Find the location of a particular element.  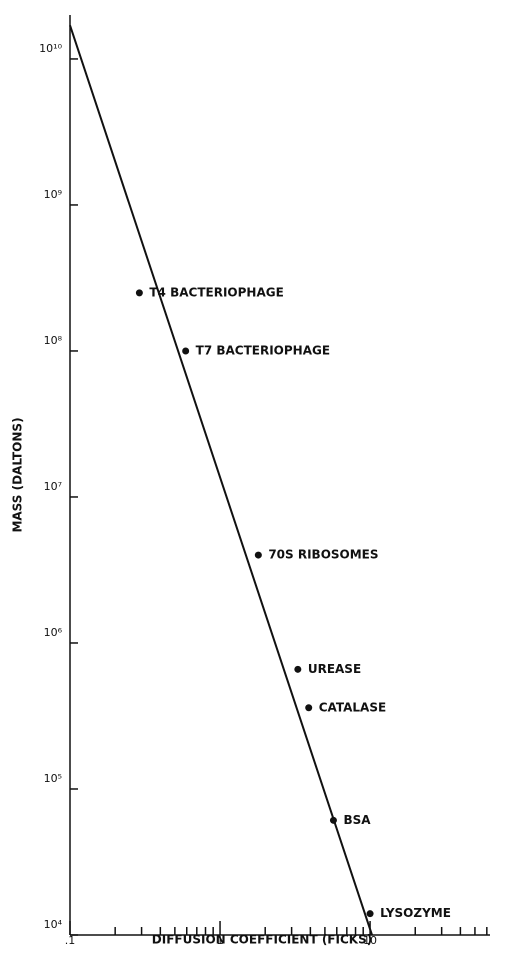

y-tick-label: 10⁸ is located at coordinates (53, 340).